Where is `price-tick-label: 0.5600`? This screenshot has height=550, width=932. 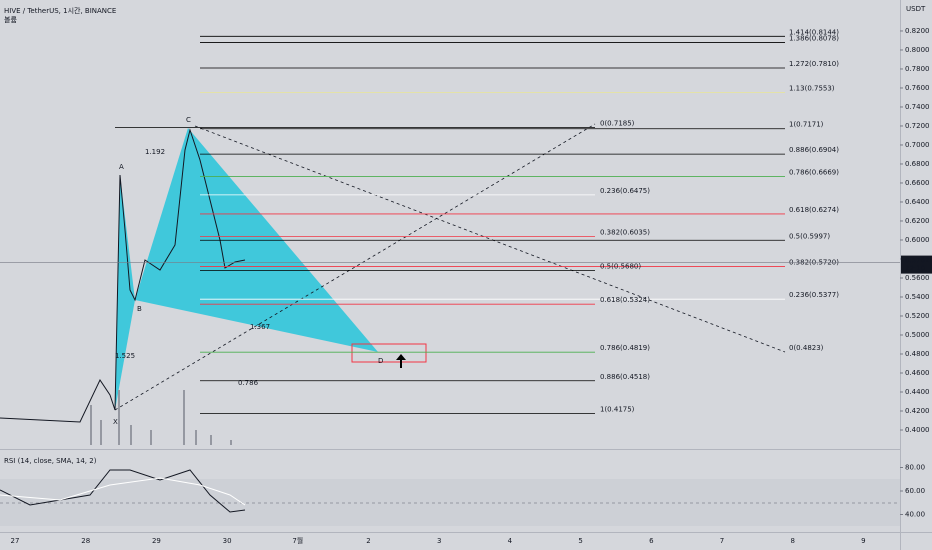
price-tick-label: 0.5600 is located at coordinates (917, 278).